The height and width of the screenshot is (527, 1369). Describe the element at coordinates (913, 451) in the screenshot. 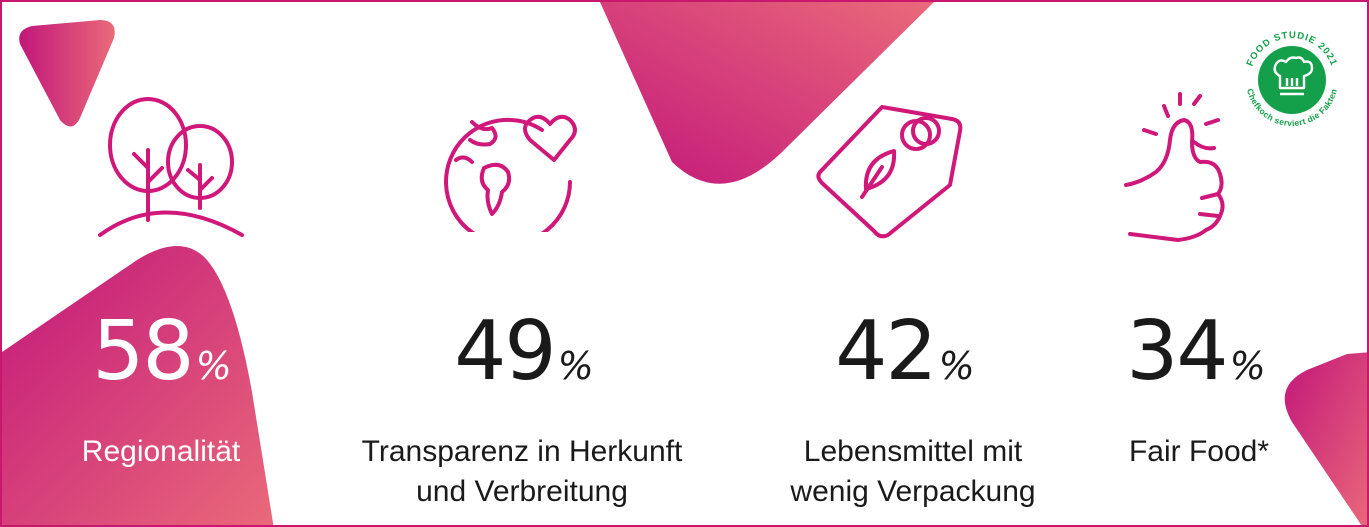

I see `label-line: Lebensmittel mit` at that location.